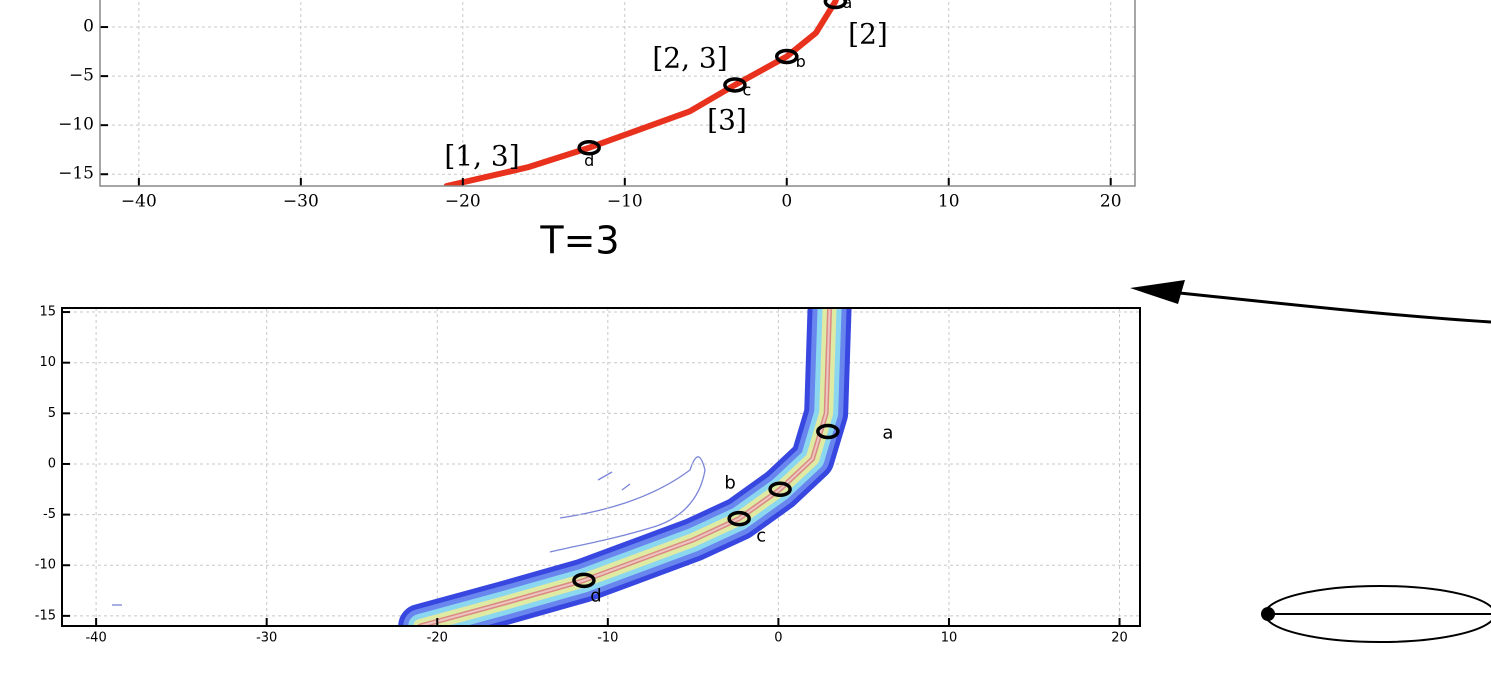  Describe the element at coordinates (868, 34) in the screenshot. I see `annotation: [2]` at that location.